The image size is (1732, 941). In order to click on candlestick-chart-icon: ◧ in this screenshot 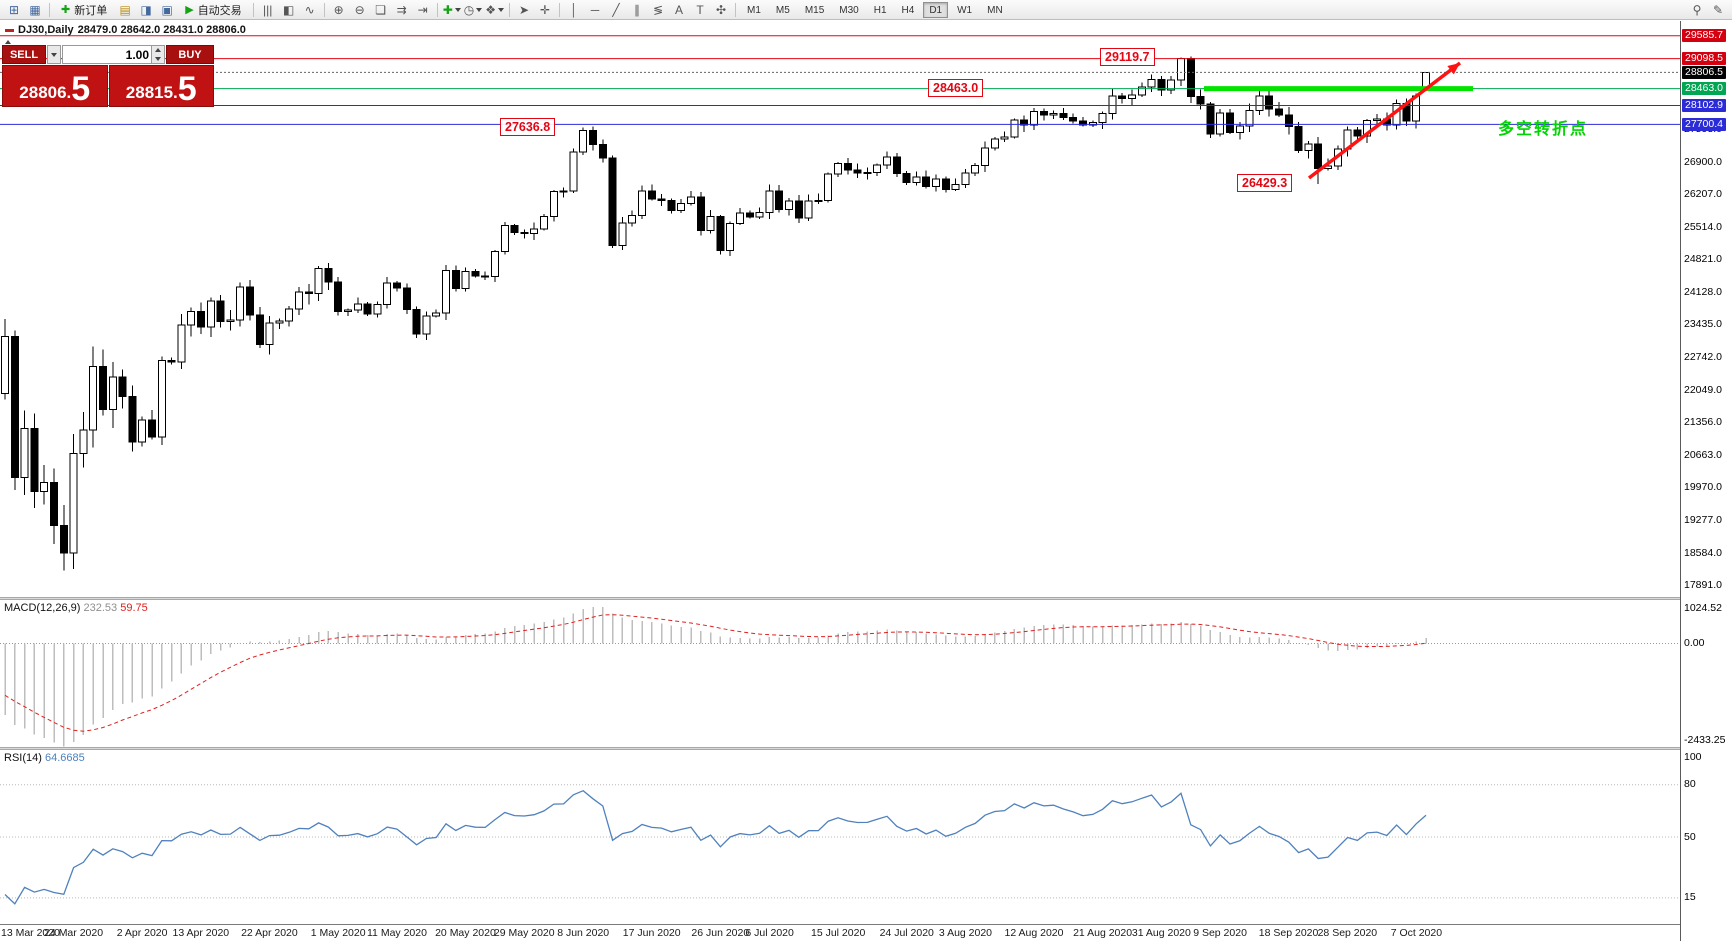, I will do `click(289, 9)`.